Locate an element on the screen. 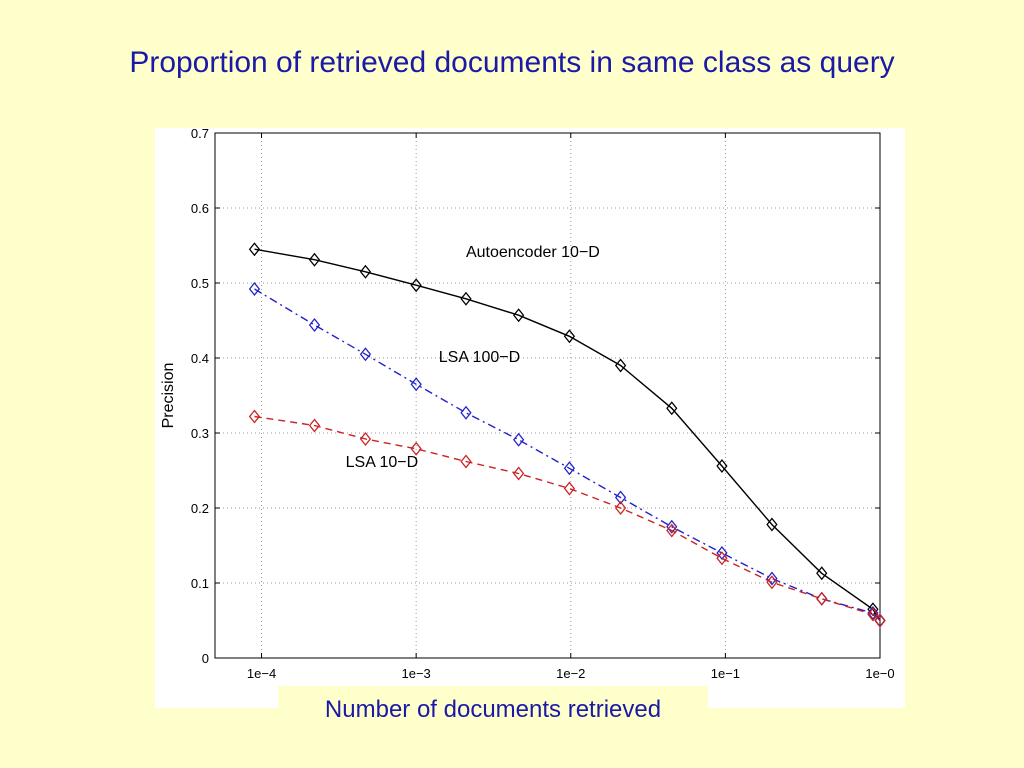 The height and width of the screenshot is (768, 1024). y-tick-label: 0.7 is located at coordinates (200, 134).